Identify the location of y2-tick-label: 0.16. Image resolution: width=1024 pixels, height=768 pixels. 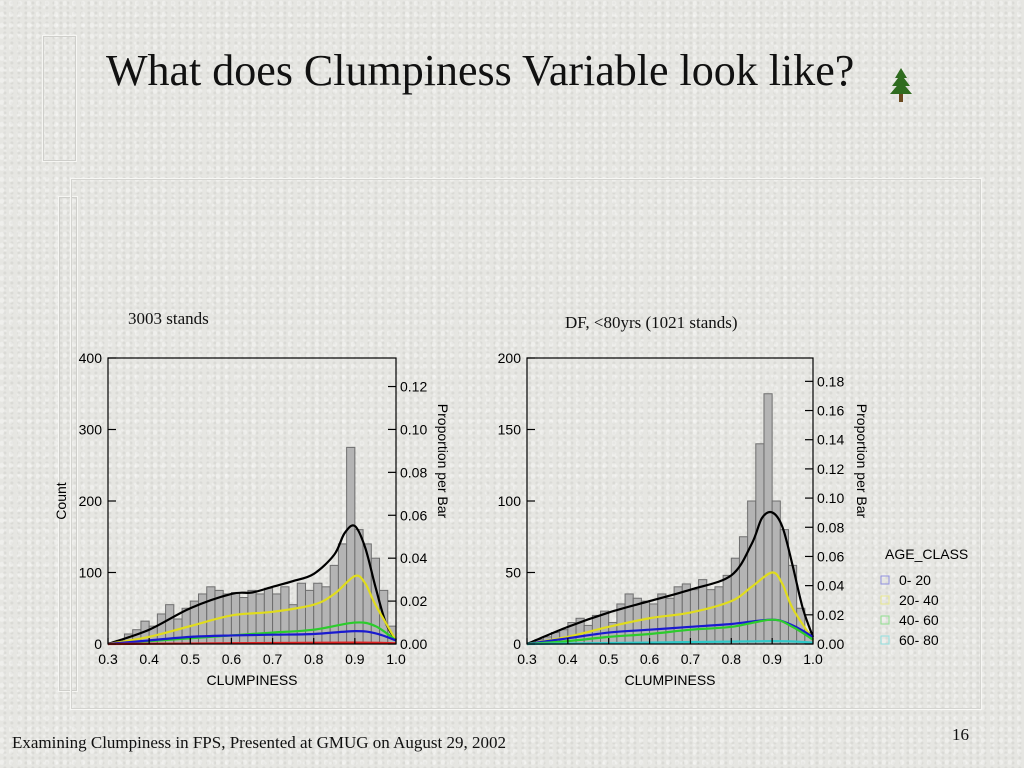
(830, 411).